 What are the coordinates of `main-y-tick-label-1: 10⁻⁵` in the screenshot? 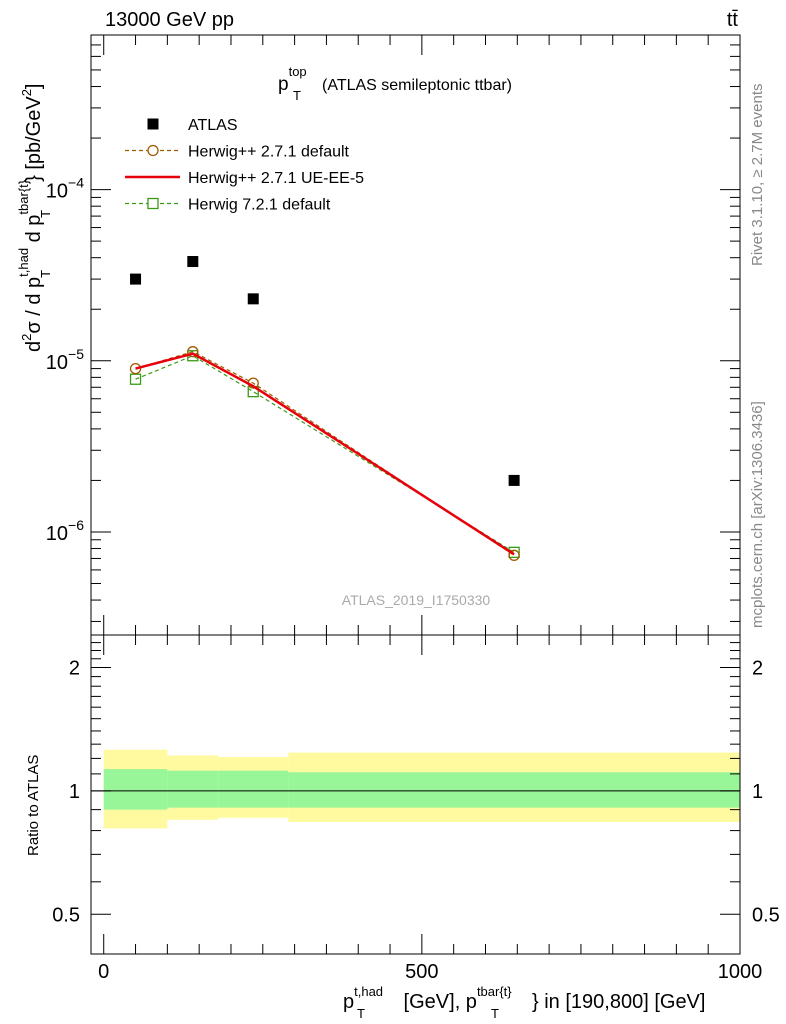 It's located at (65, 360).